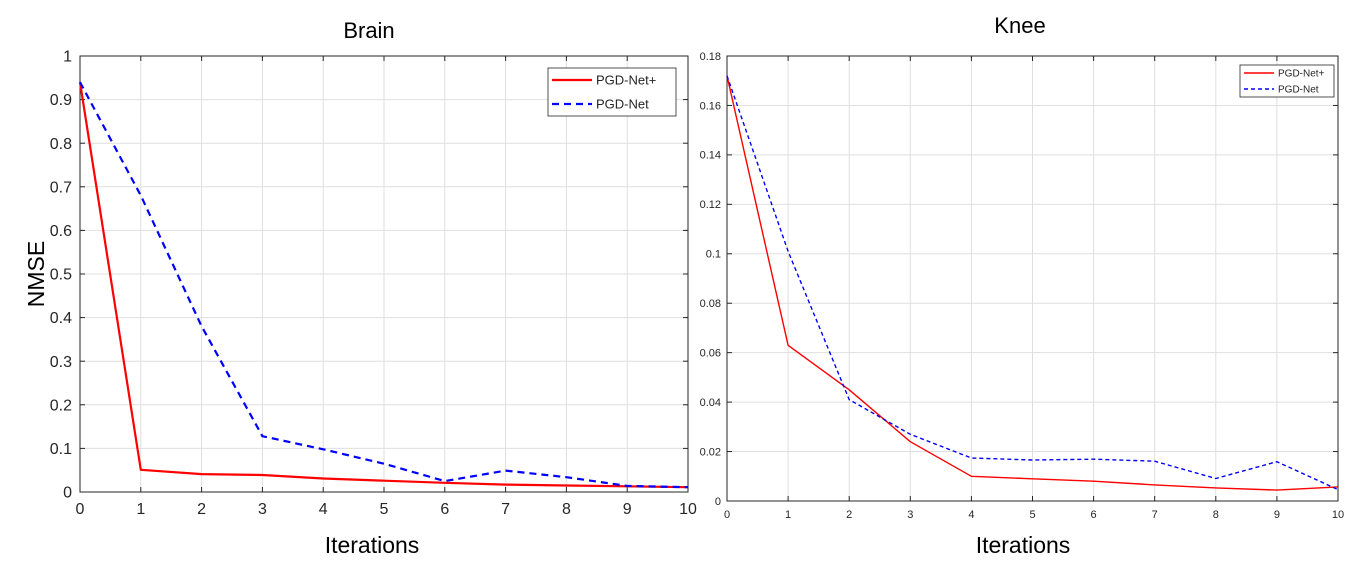  I want to click on brain-y-tick-label: 0.2, so click(61, 405).